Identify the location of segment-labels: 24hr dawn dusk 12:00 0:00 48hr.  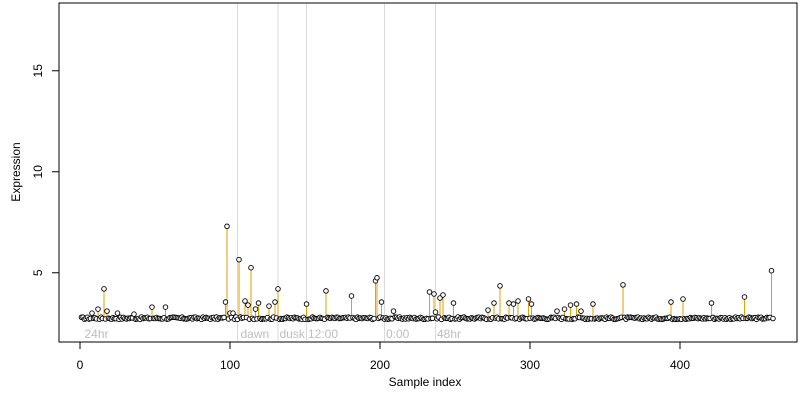
(273, 334).